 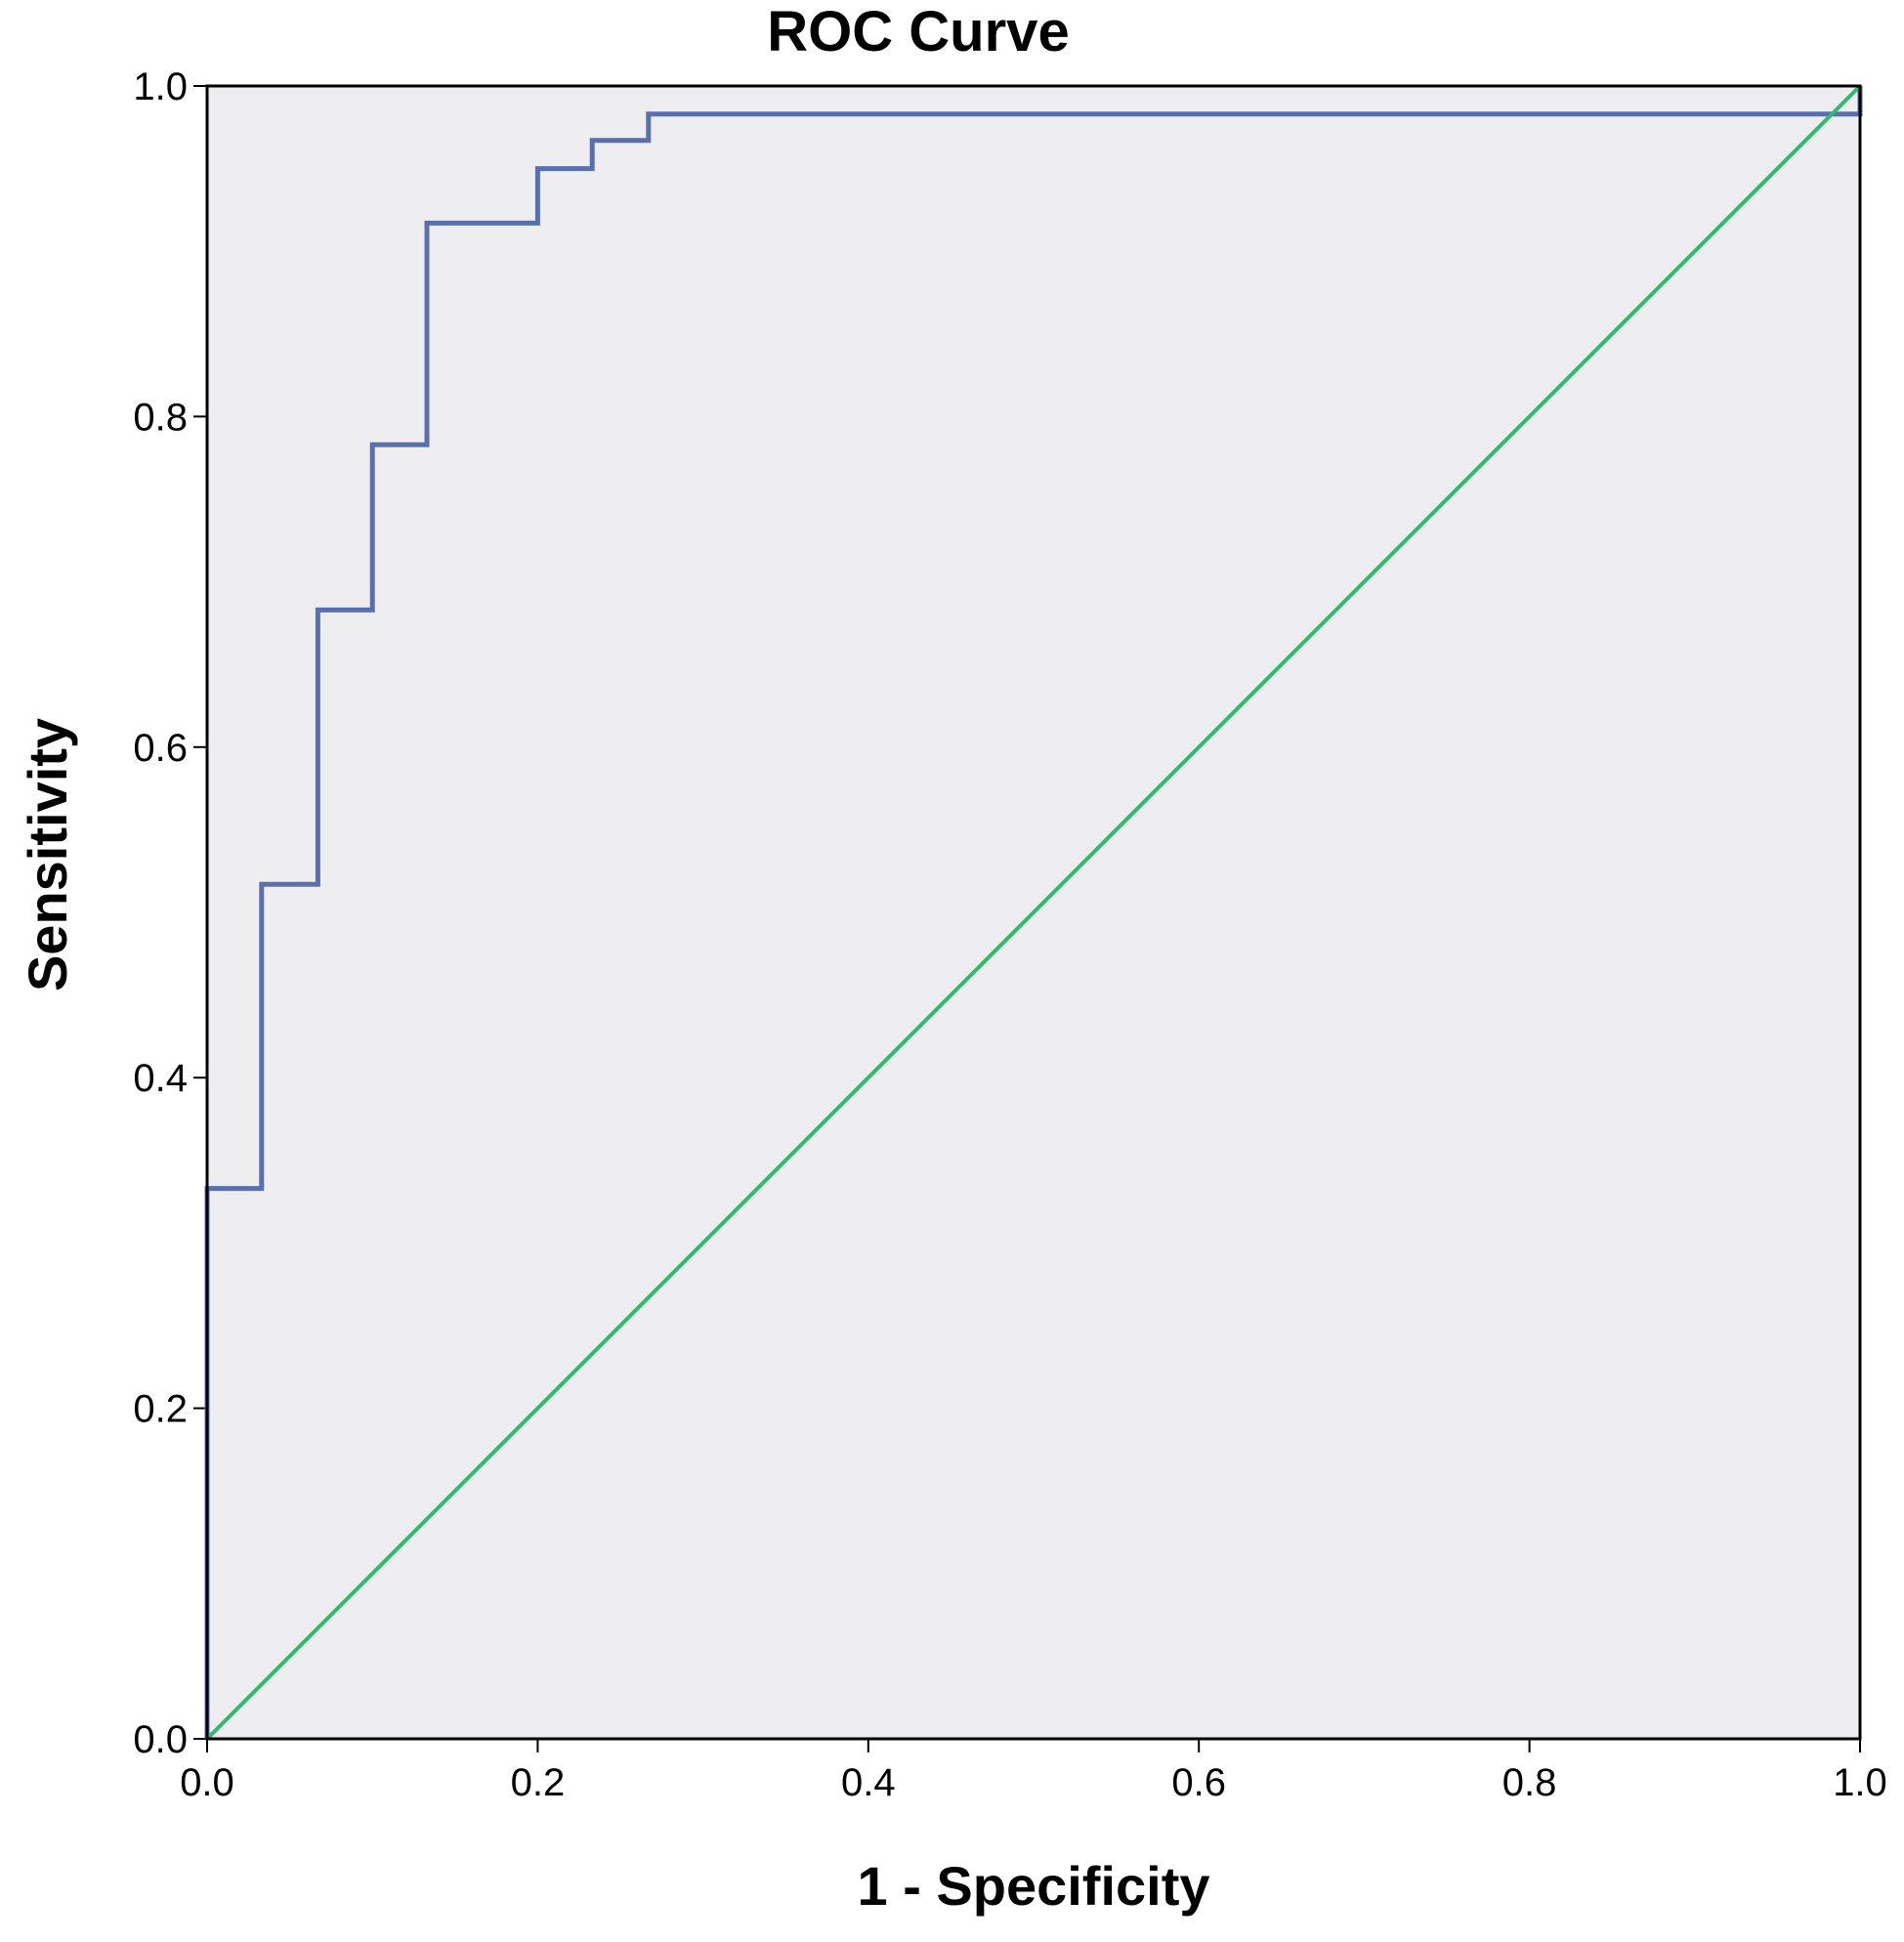 I want to click on x-tick-label: 0.2, so click(x=538, y=1782).